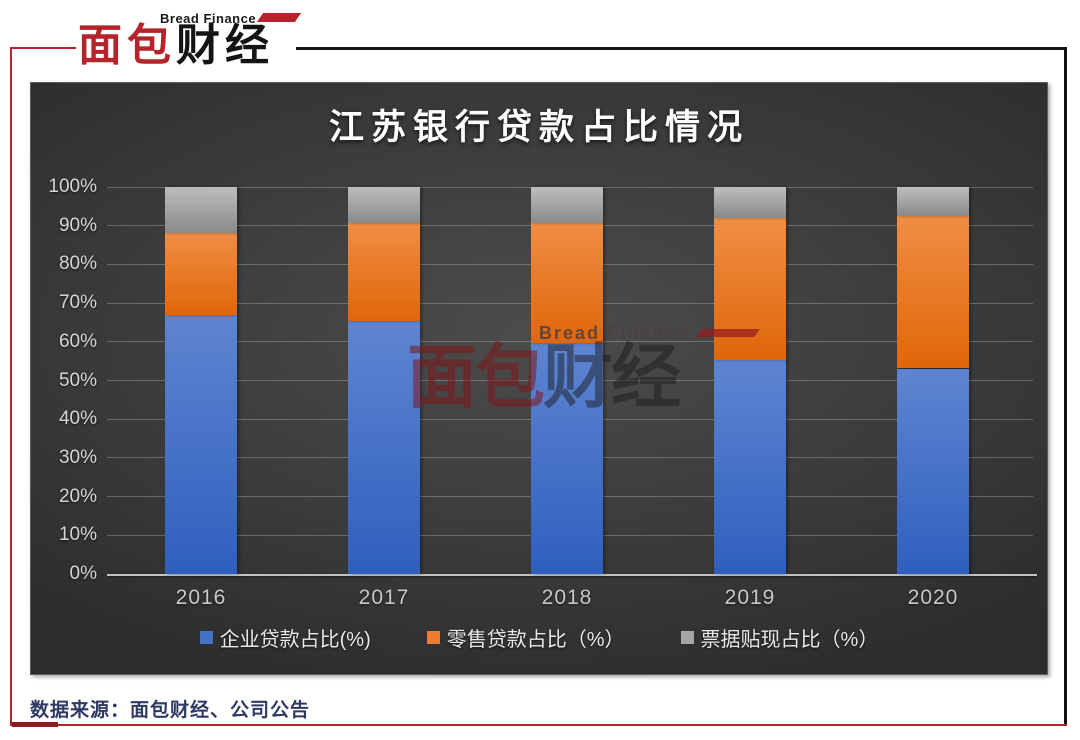 The height and width of the screenshot is (740, 1080). Describe the element at coordinates (127, 45) in the screenshot. I see `logo-zh-part1: 面包` at that location.